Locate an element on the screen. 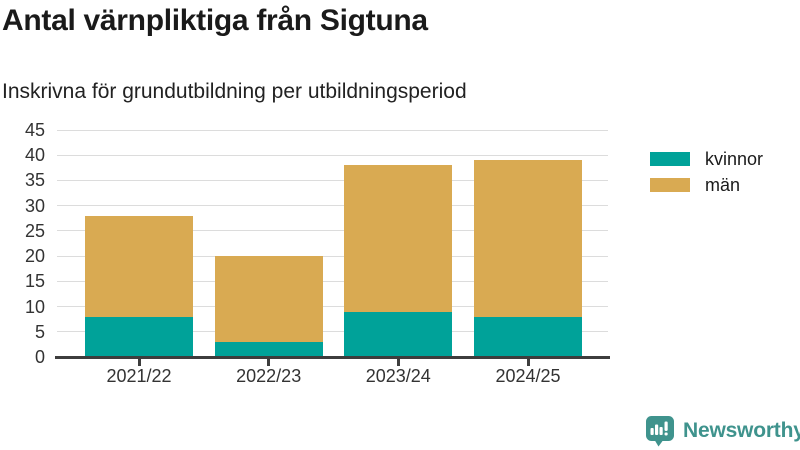 The height and width of the screenshot is (450, 800). legend-item-kvinnor: kvinnor is located at coordinates (706, 159).